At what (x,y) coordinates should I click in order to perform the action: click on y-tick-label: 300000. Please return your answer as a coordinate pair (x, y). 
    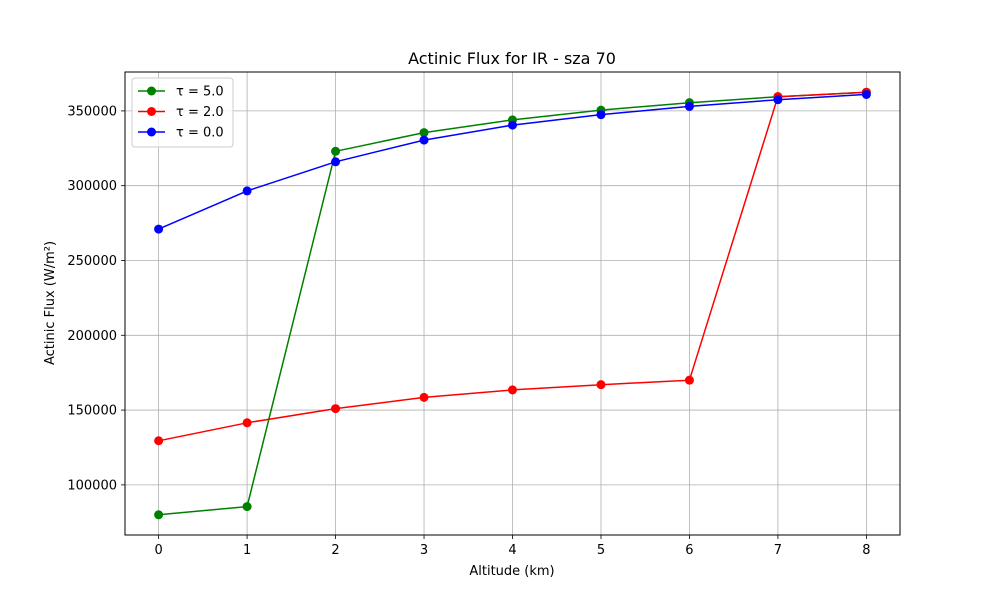
    Looking at the image, I should click on (92, 186).